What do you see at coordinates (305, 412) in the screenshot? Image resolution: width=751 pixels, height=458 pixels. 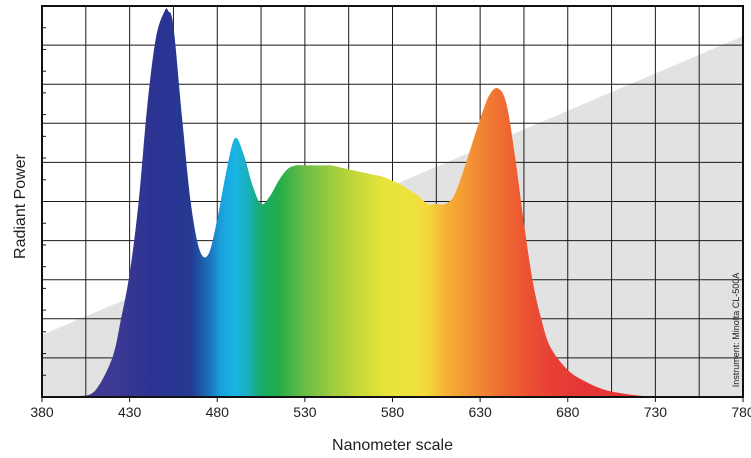 I see `x-tick-label: 530` at bounding box center [305, 412].